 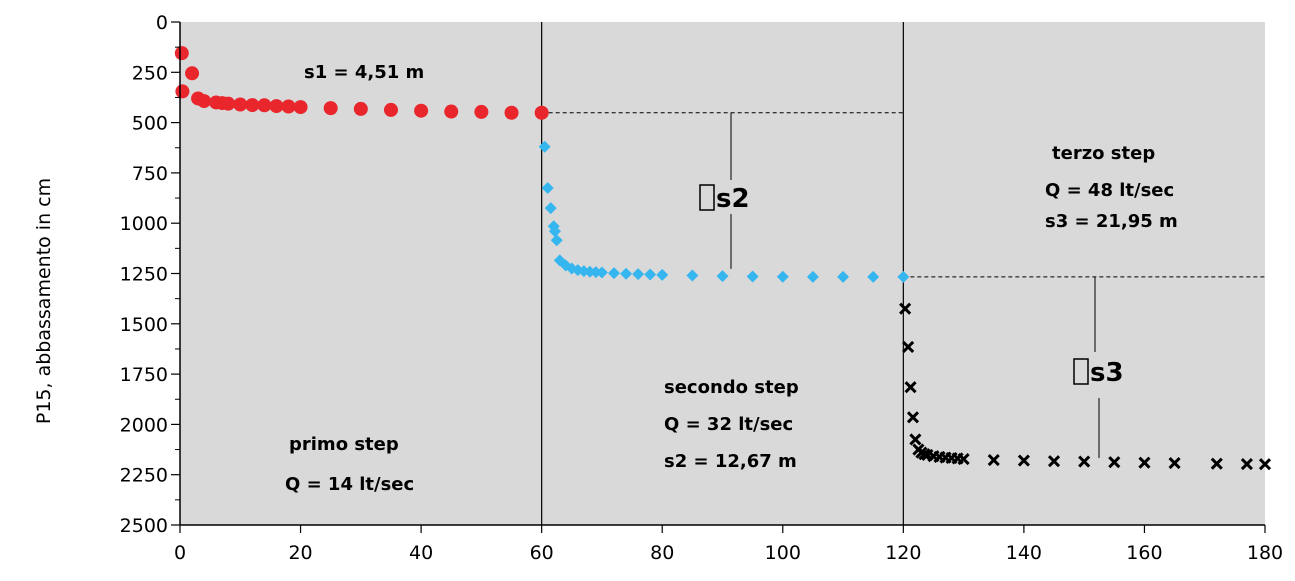 I want to click on annotation-delta-s2: s2, so click(x=733, y=199).